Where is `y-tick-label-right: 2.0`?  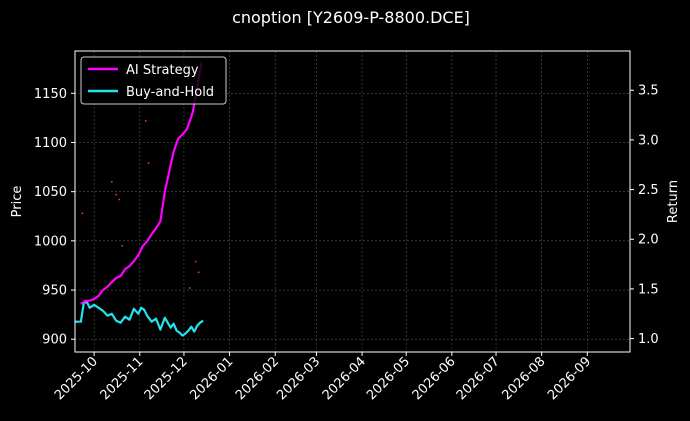
y-tick-label-right: 2.0 is located at coordinates (648, 240).